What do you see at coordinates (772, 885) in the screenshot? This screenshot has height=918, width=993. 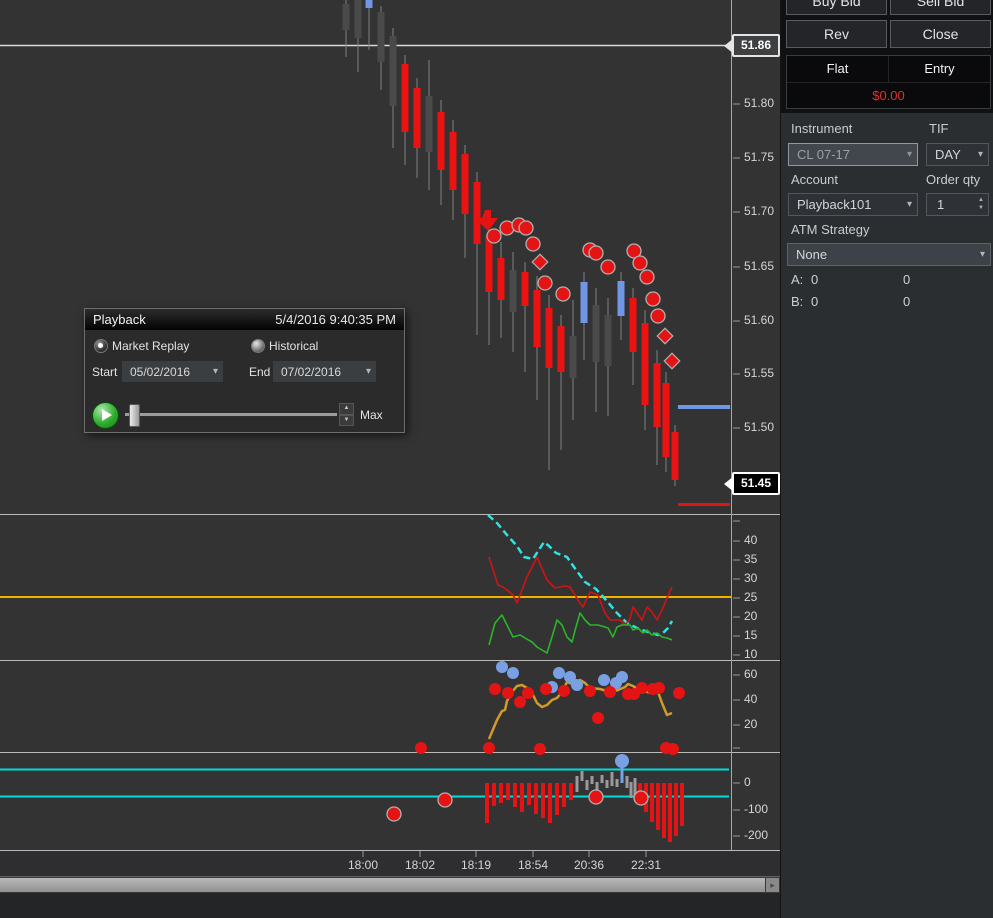 I see `scrollbar-right-arrow-icon: ▸` at bounding box center [772, 885].